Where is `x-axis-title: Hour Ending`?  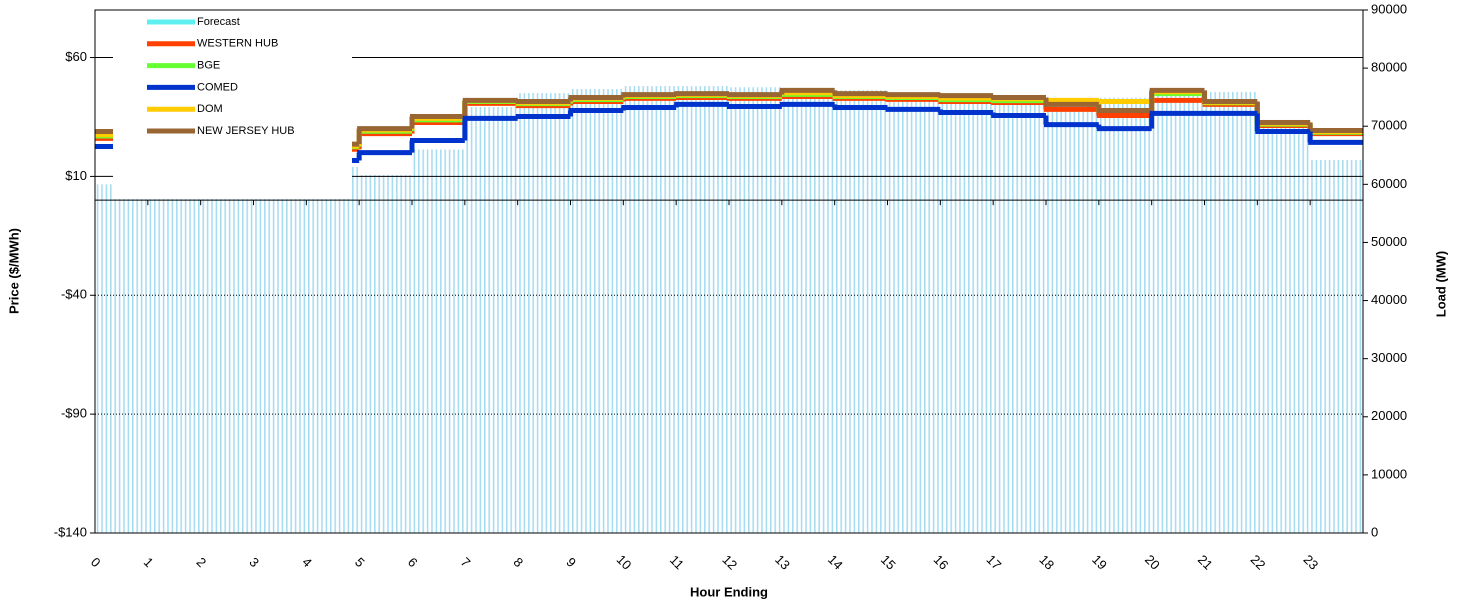 x-axis-title: Hour Ending is located at coordinates (729, 591).